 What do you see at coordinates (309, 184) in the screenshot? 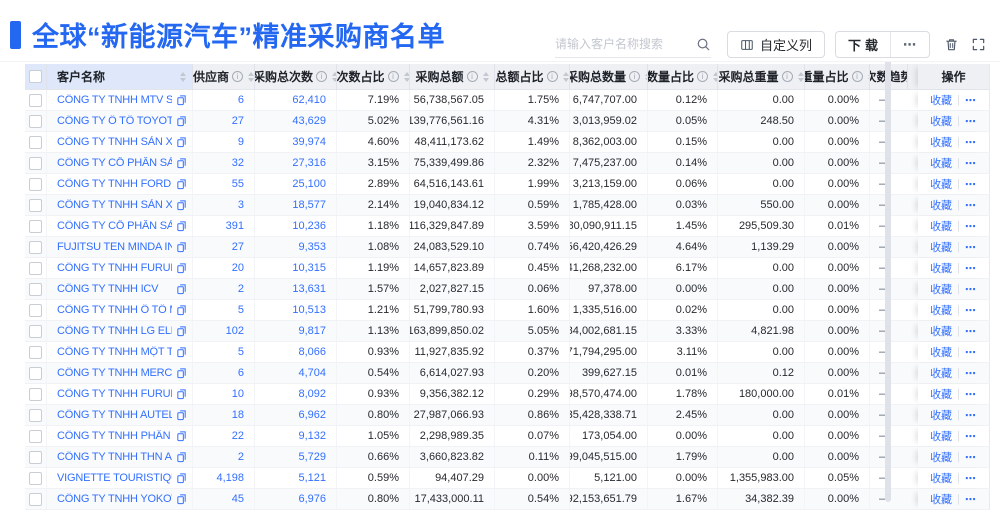
I see `cell-value: 25,100` at bounding box center [309, 184].